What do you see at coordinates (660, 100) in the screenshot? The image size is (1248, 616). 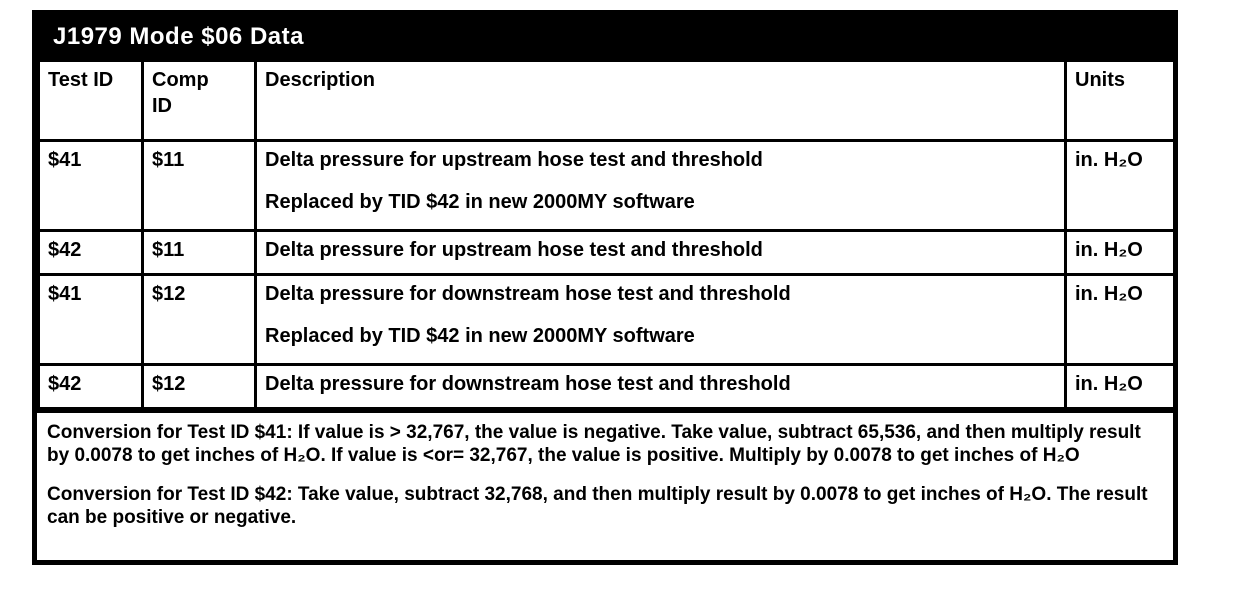 I see `column-header-description: Description` at bounding box center [660, 100].